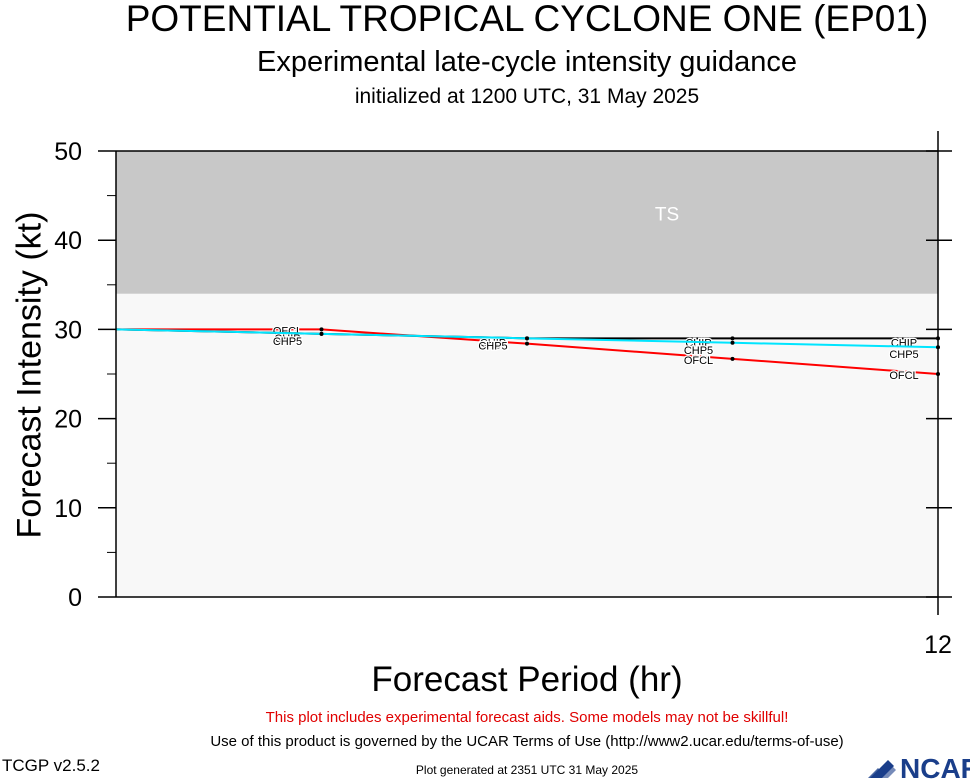  What do you see at coordinates (68, 509) in the screenshot?
I see `y-tick-label: 10` at bounding box center [68, 509].